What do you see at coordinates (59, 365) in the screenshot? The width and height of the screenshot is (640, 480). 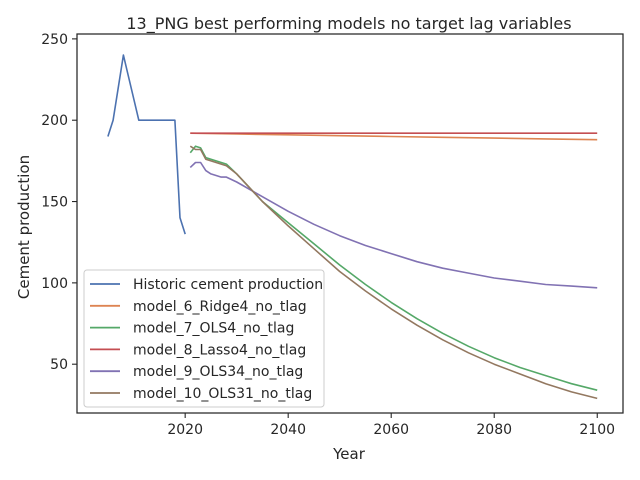 I see `y-tick-label: 50` at bounding box center [59, 365].